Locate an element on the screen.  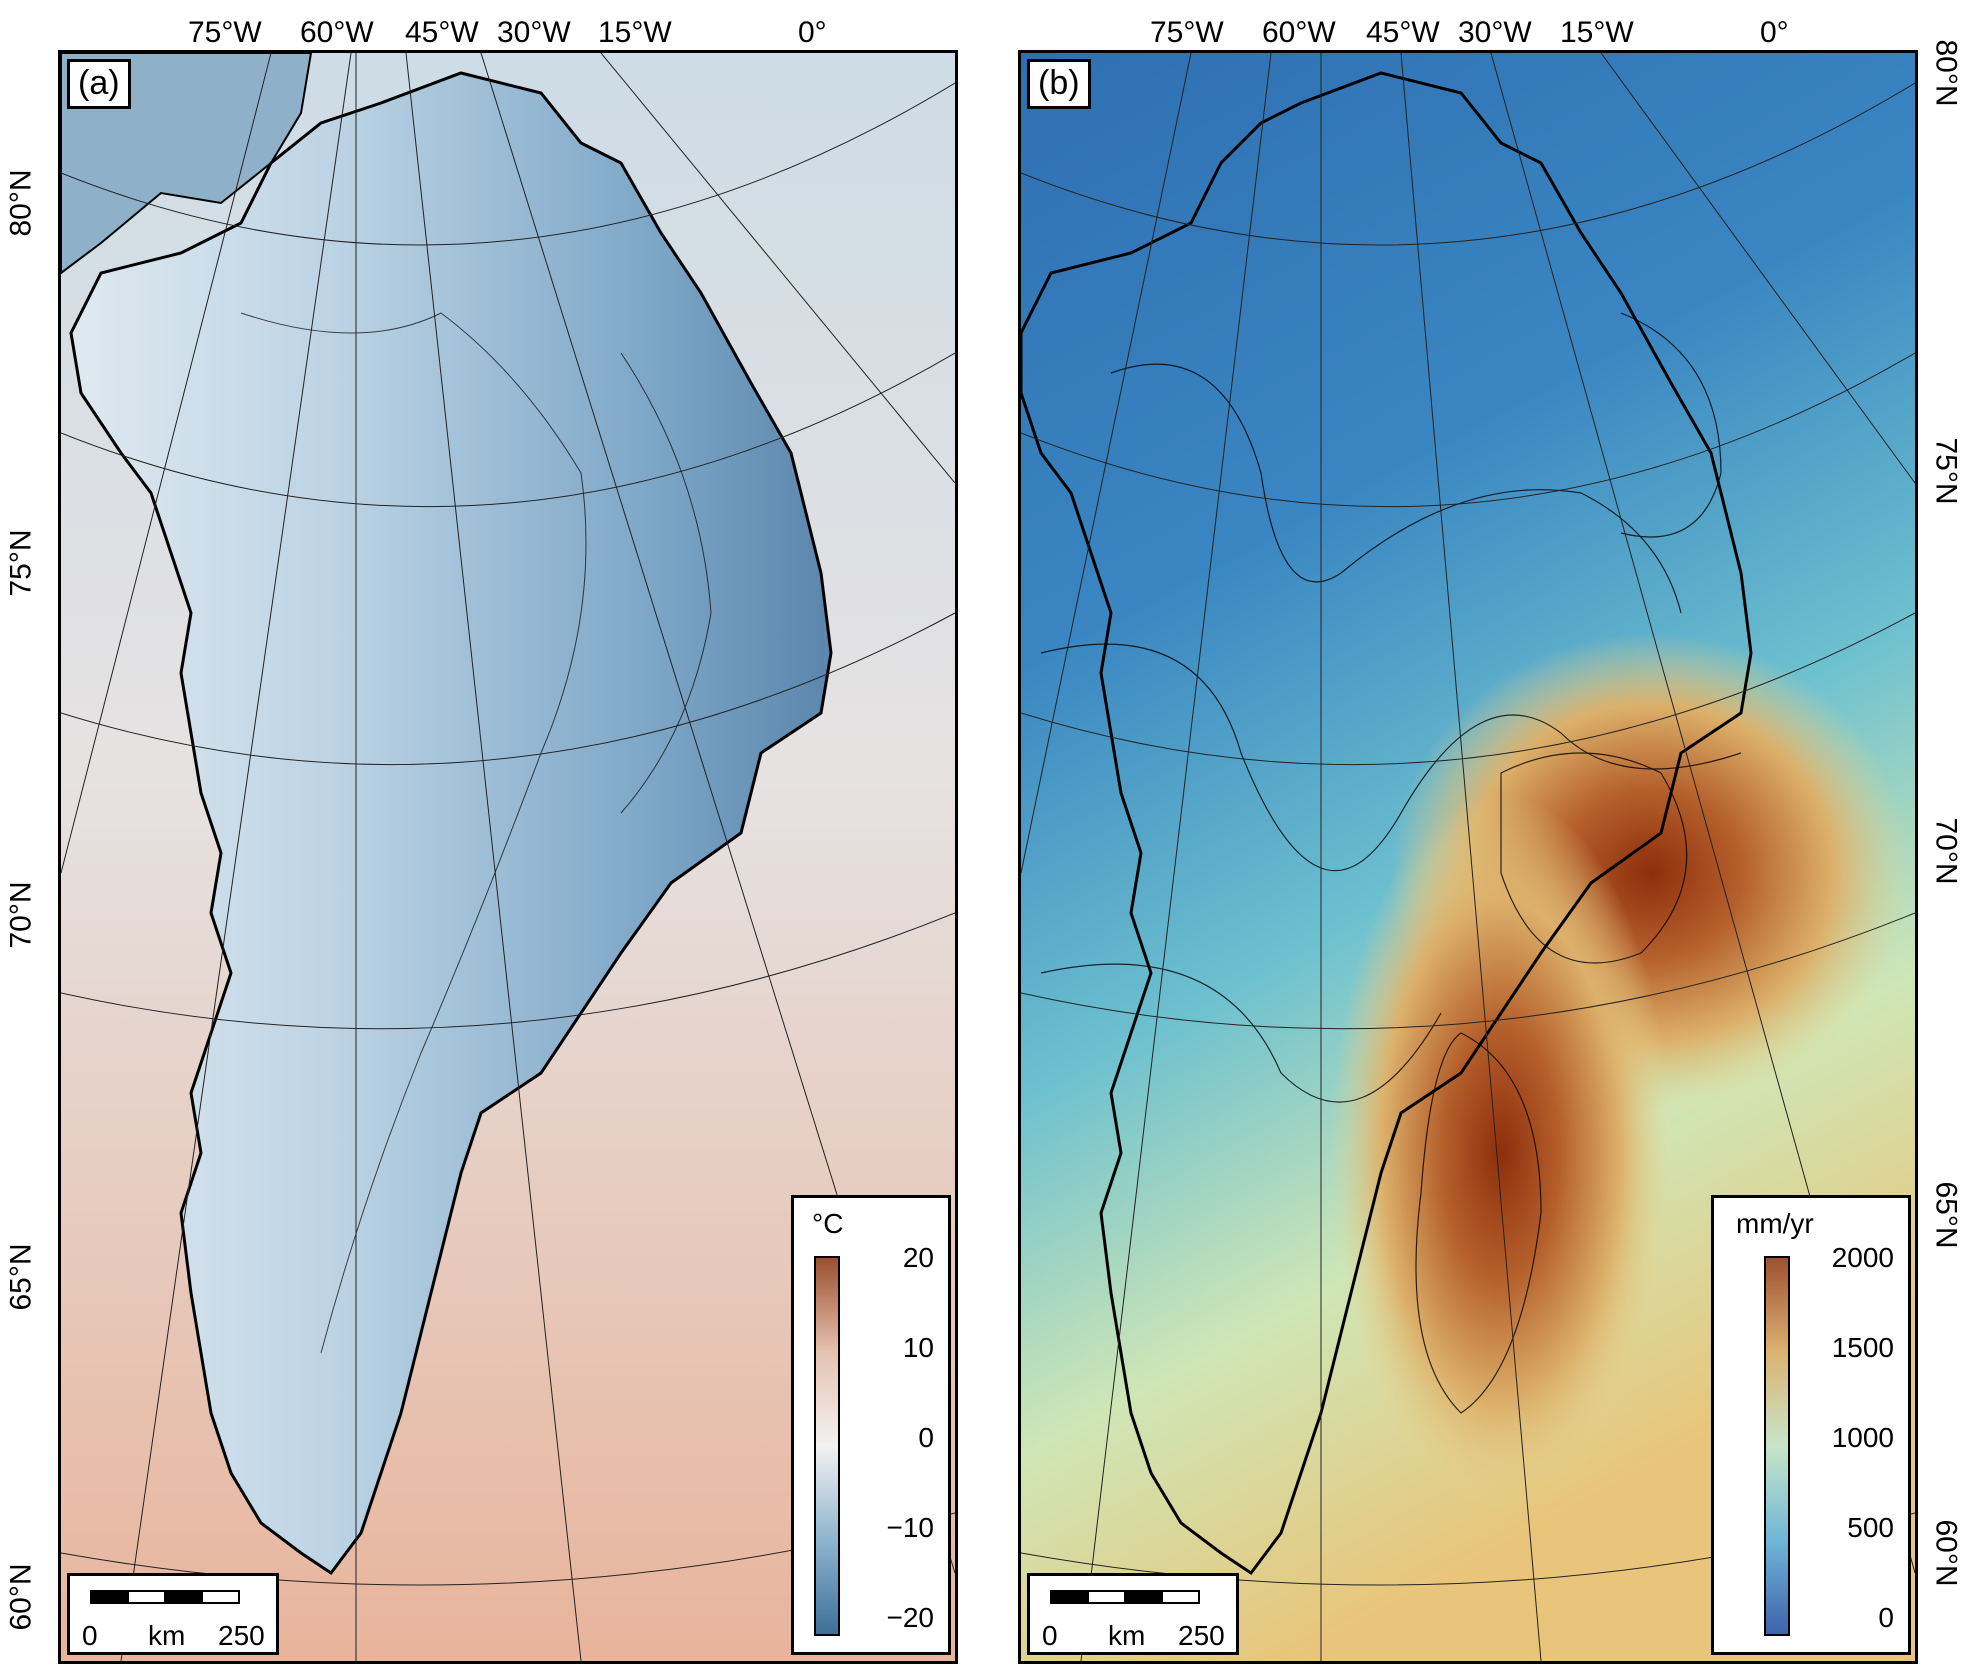
scalebar-b-bar is located at coordinates (1125, 1597).